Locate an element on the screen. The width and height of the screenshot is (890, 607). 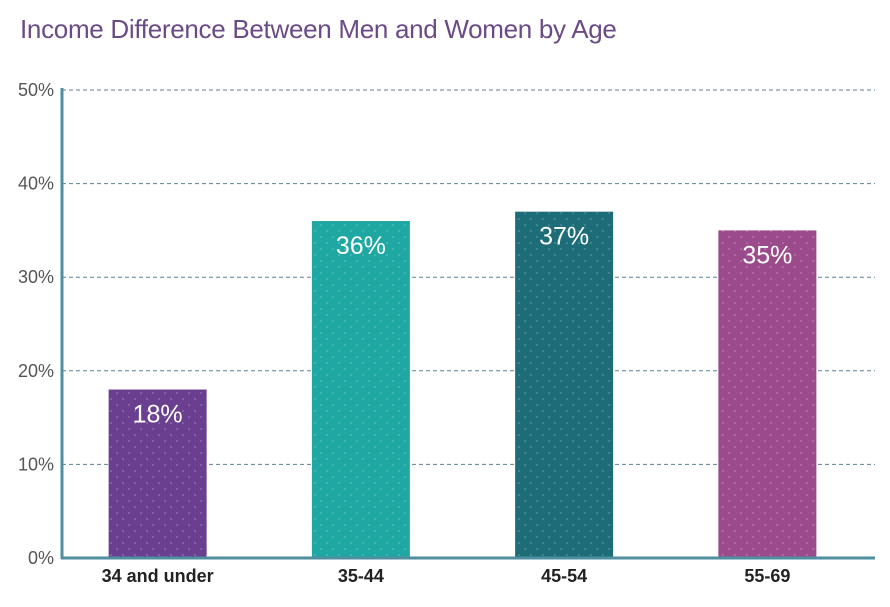
y-tick-label: 40% is located at coordinates (36, 184).